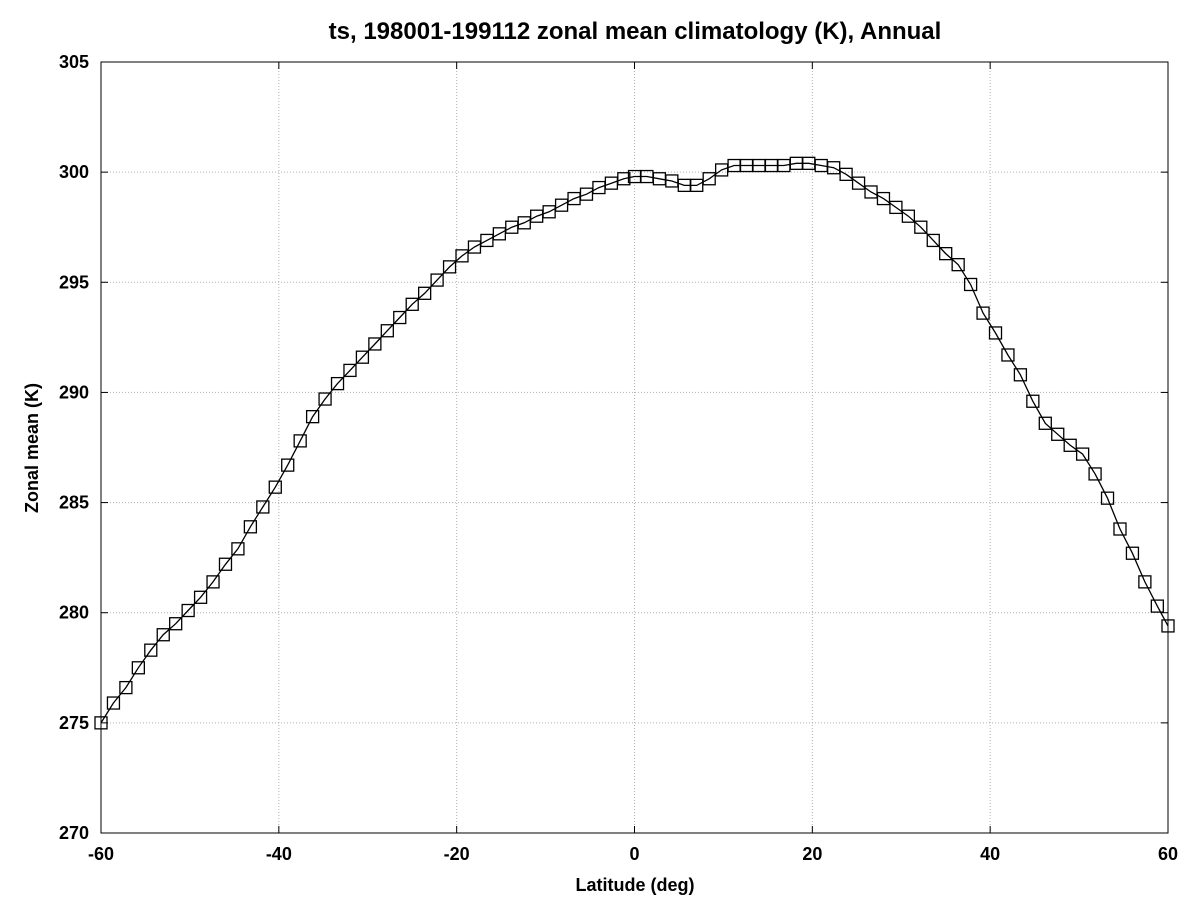 The image size is (1200, 900). Describe the element at coordinates (32, 448) in the screenshot. I see `y-axis-label: Zonal mean (K)` at that location.